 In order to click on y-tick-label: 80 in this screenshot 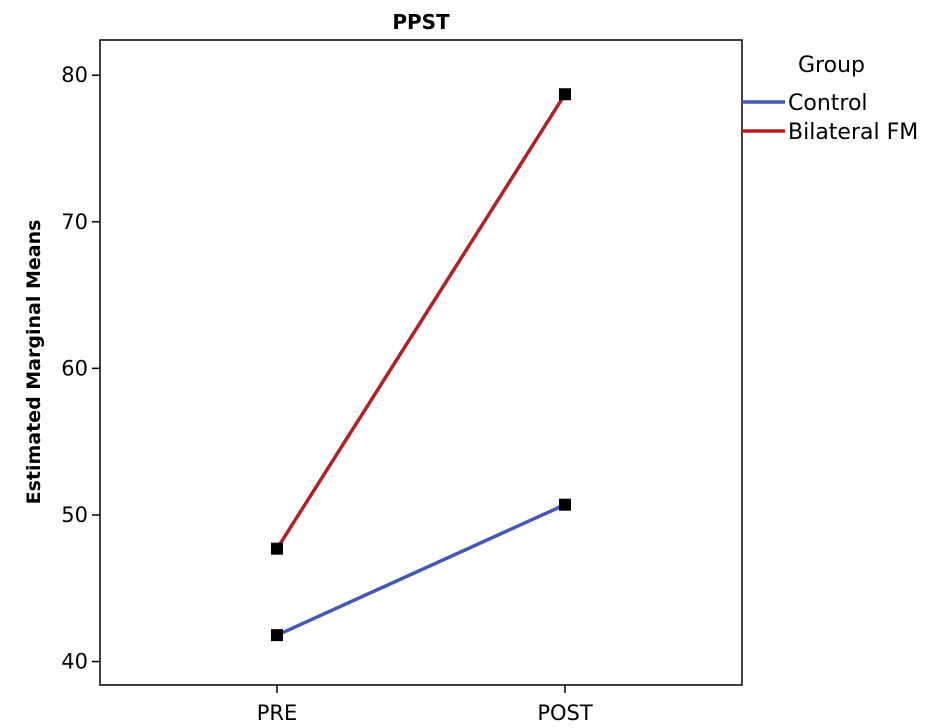, I will do `click(74, 75)`.